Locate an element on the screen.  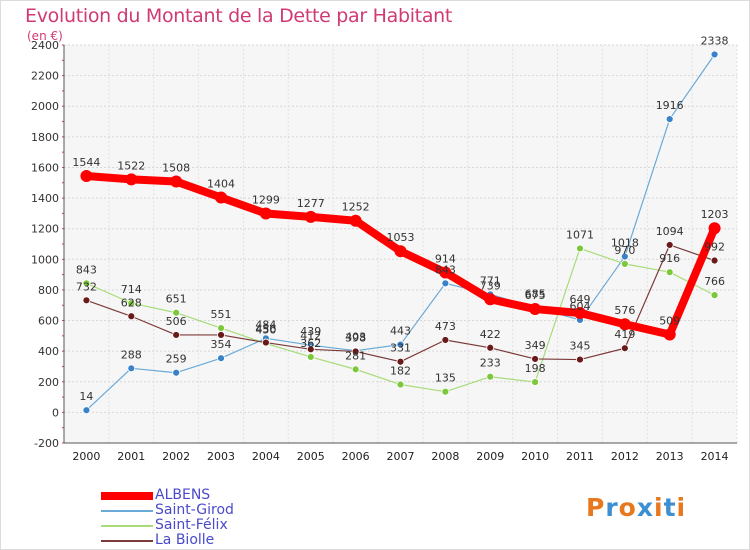
y-tick-label: 2400 is located at coordinates (45, 45).